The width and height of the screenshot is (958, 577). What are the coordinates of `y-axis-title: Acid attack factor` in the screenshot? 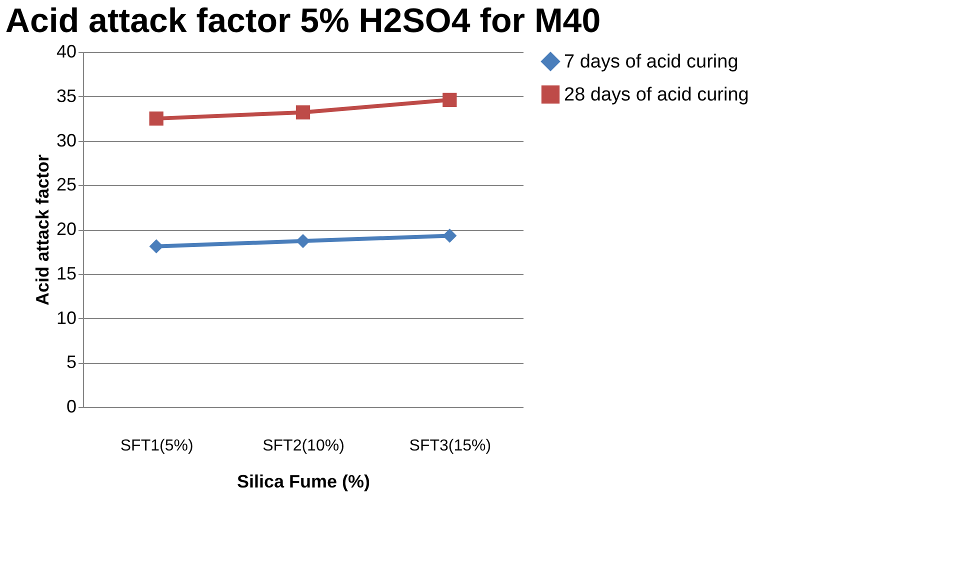 It's located at (42, 230).